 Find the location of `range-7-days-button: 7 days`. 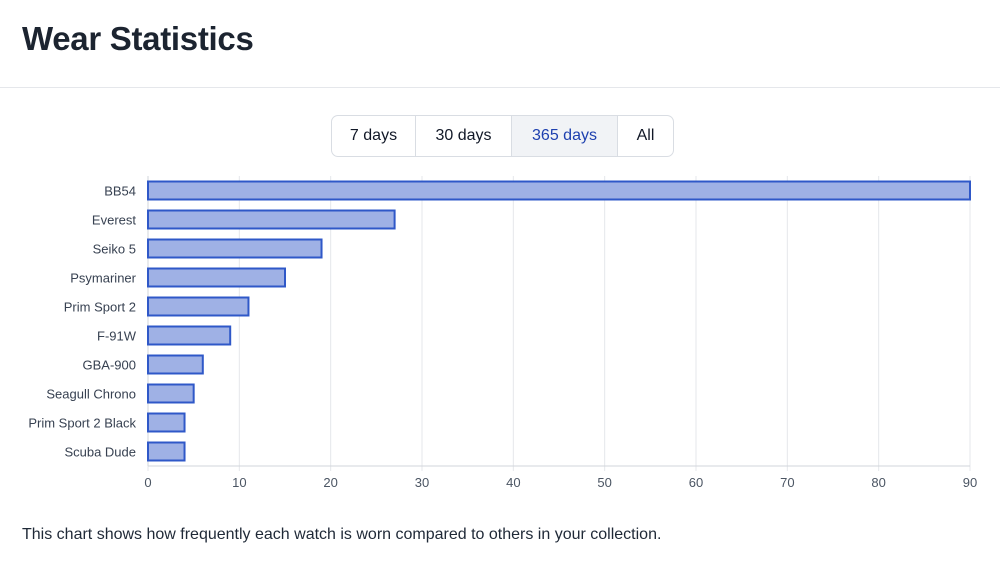

range-7-days-button: 7 days is located at coordinates (374, 136).